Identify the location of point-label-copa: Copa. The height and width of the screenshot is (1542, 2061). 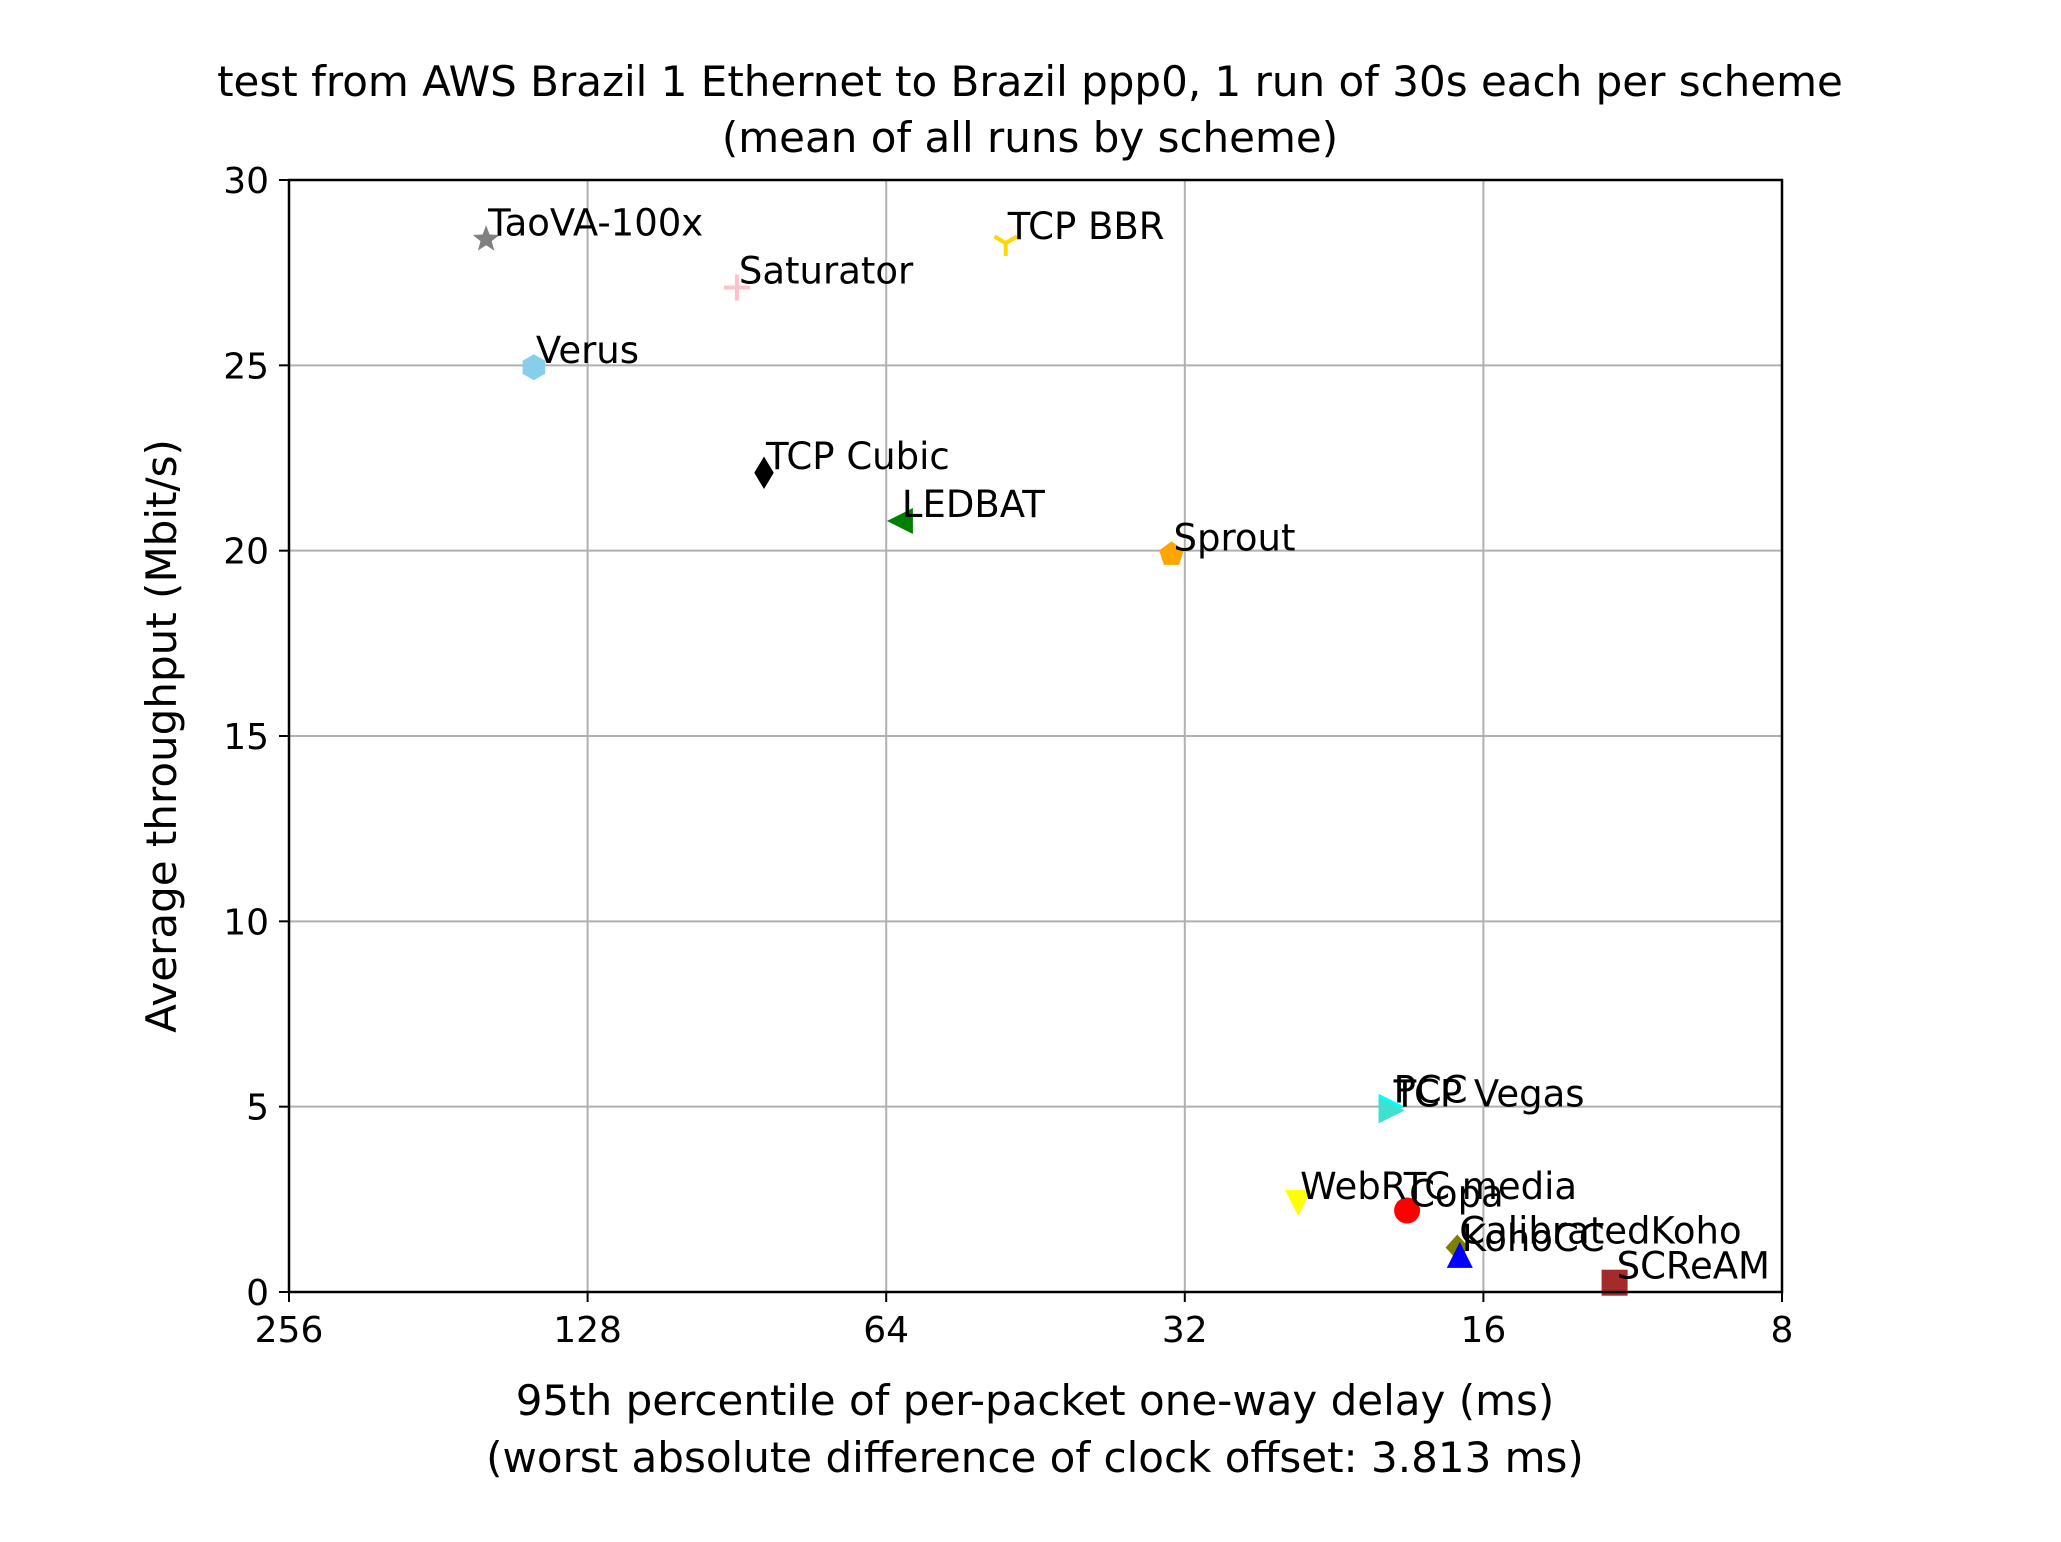
(1456, 1194).